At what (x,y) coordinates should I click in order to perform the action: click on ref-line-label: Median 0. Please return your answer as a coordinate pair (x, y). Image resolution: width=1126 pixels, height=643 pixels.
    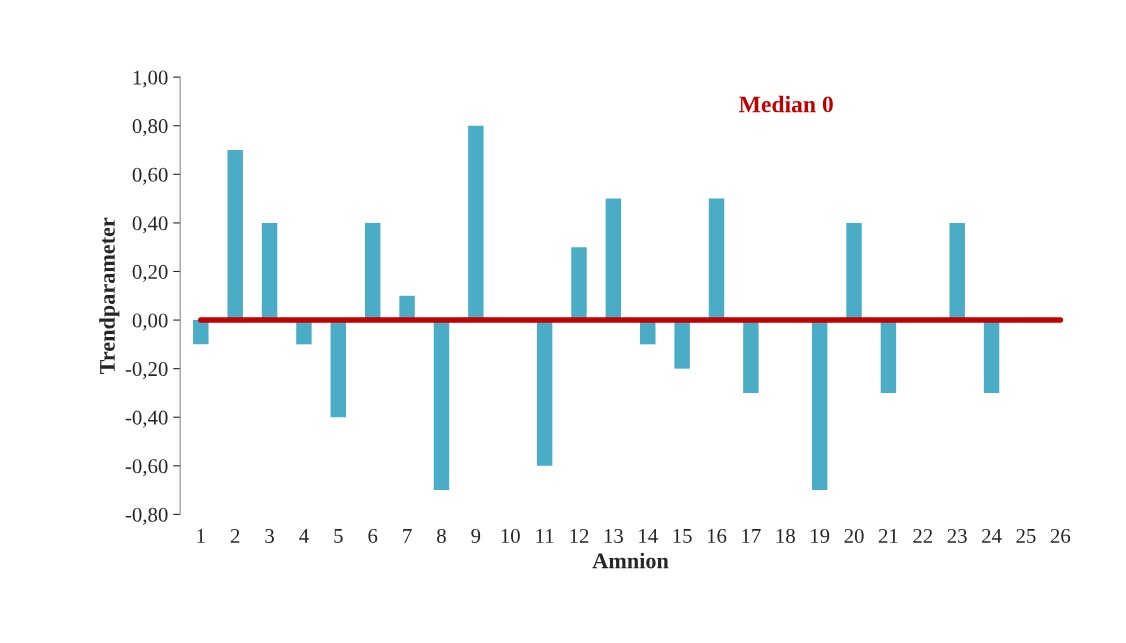
    Looking at the image, I should click on (786, 104).